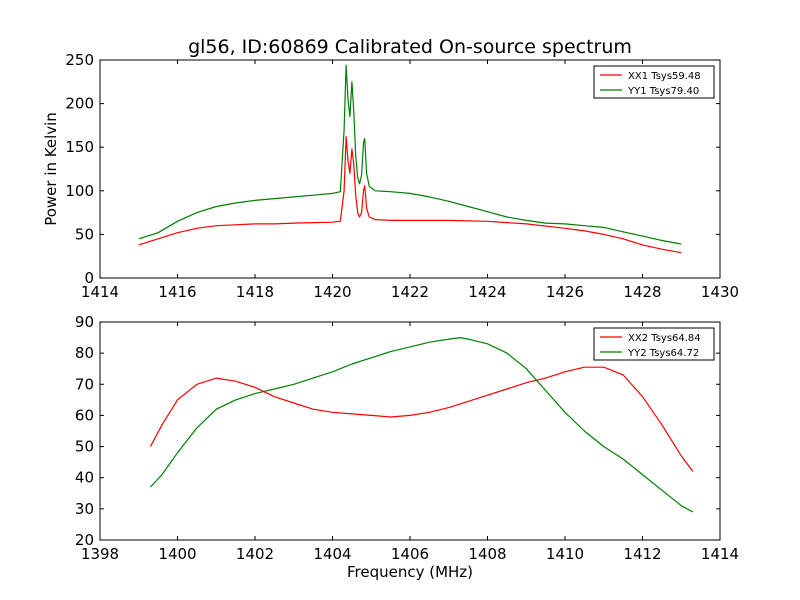 This screenshot has width=800, height=600. I want to click on top-y-tick-label: 100, so click(79, 191).